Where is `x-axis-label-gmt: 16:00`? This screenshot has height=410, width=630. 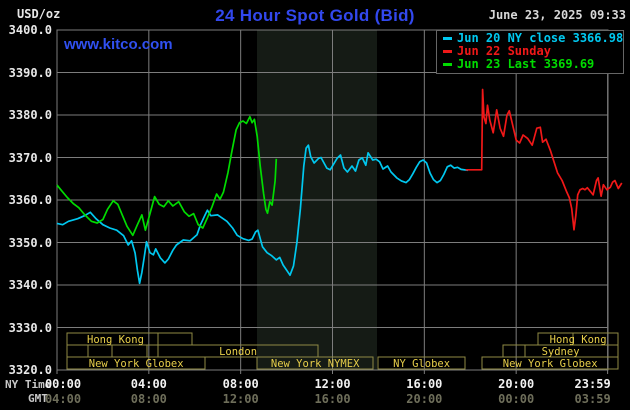
x-axis-label-gmt: 16:00 is located at coordinates (332, 399).